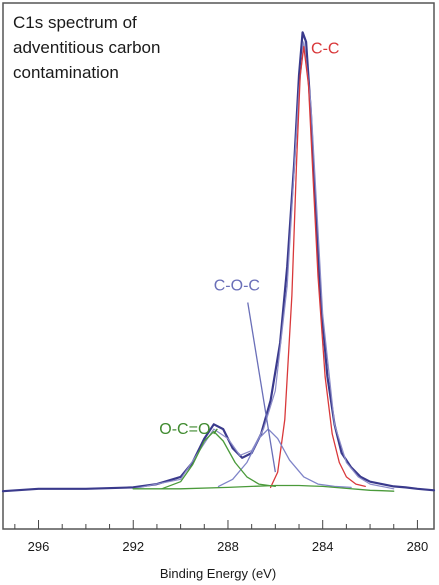  What do you see at coordinates (237, 285) in the screenshot?
I see `annotation-label-c-o-c: C-O-C` at bounding box center [237, 285].